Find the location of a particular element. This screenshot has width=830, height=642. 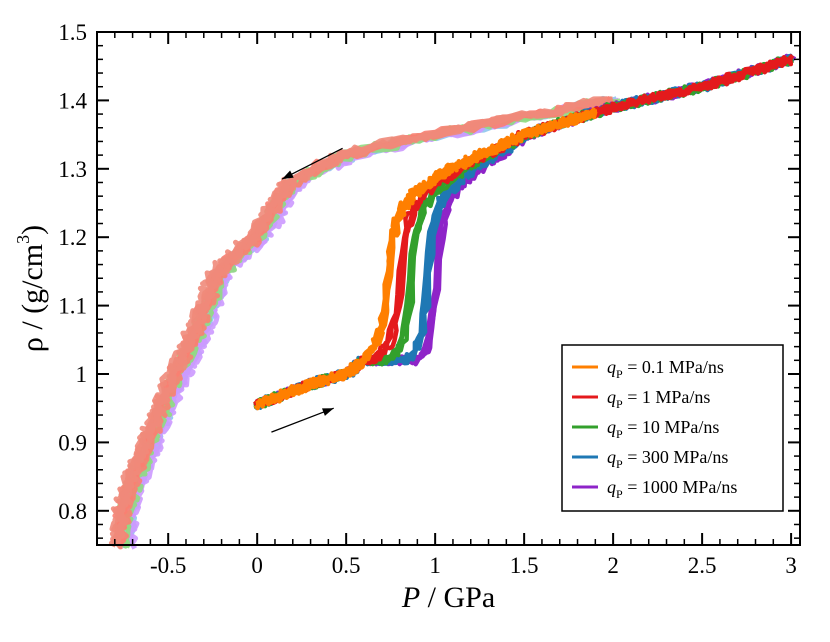

x-axis-title: P / GPa is located at coordinates (448, 597).